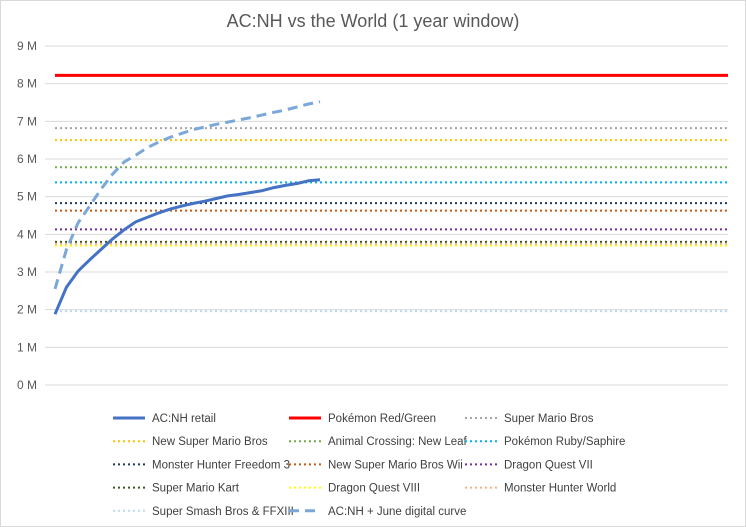 This screenshot has width=746, height=527. I want to click on y-tick-label: 9 M, so click(27, 46).